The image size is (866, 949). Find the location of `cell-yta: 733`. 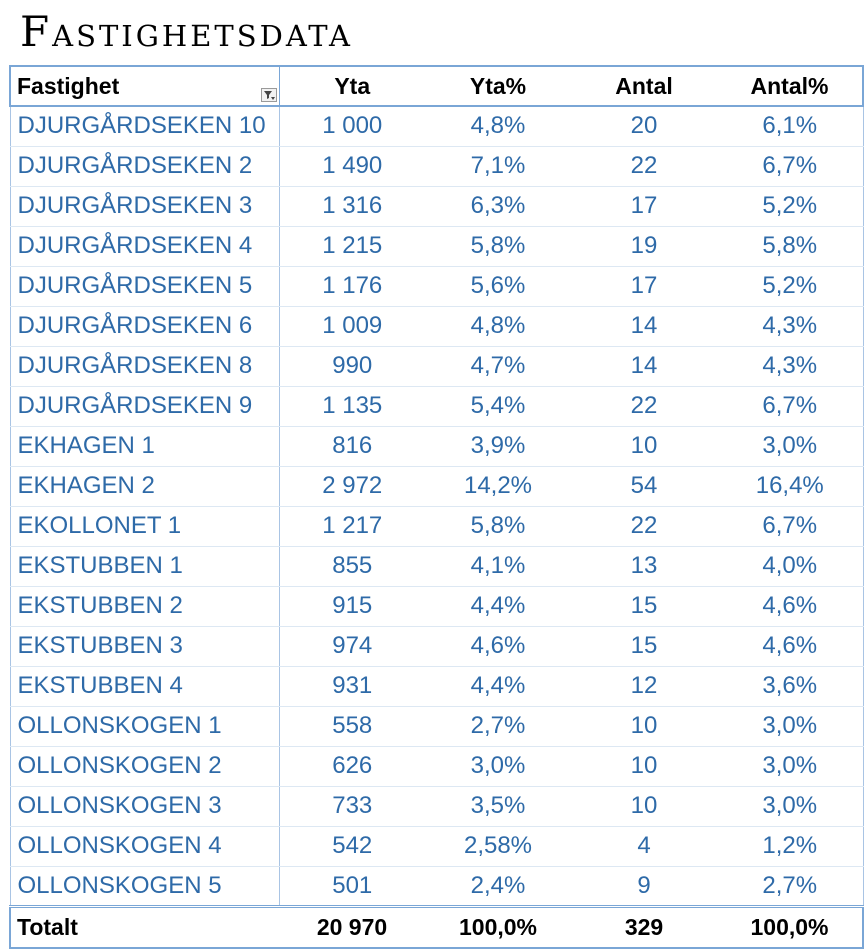

cell-yta: 733 is located at coordinates (352, 806).